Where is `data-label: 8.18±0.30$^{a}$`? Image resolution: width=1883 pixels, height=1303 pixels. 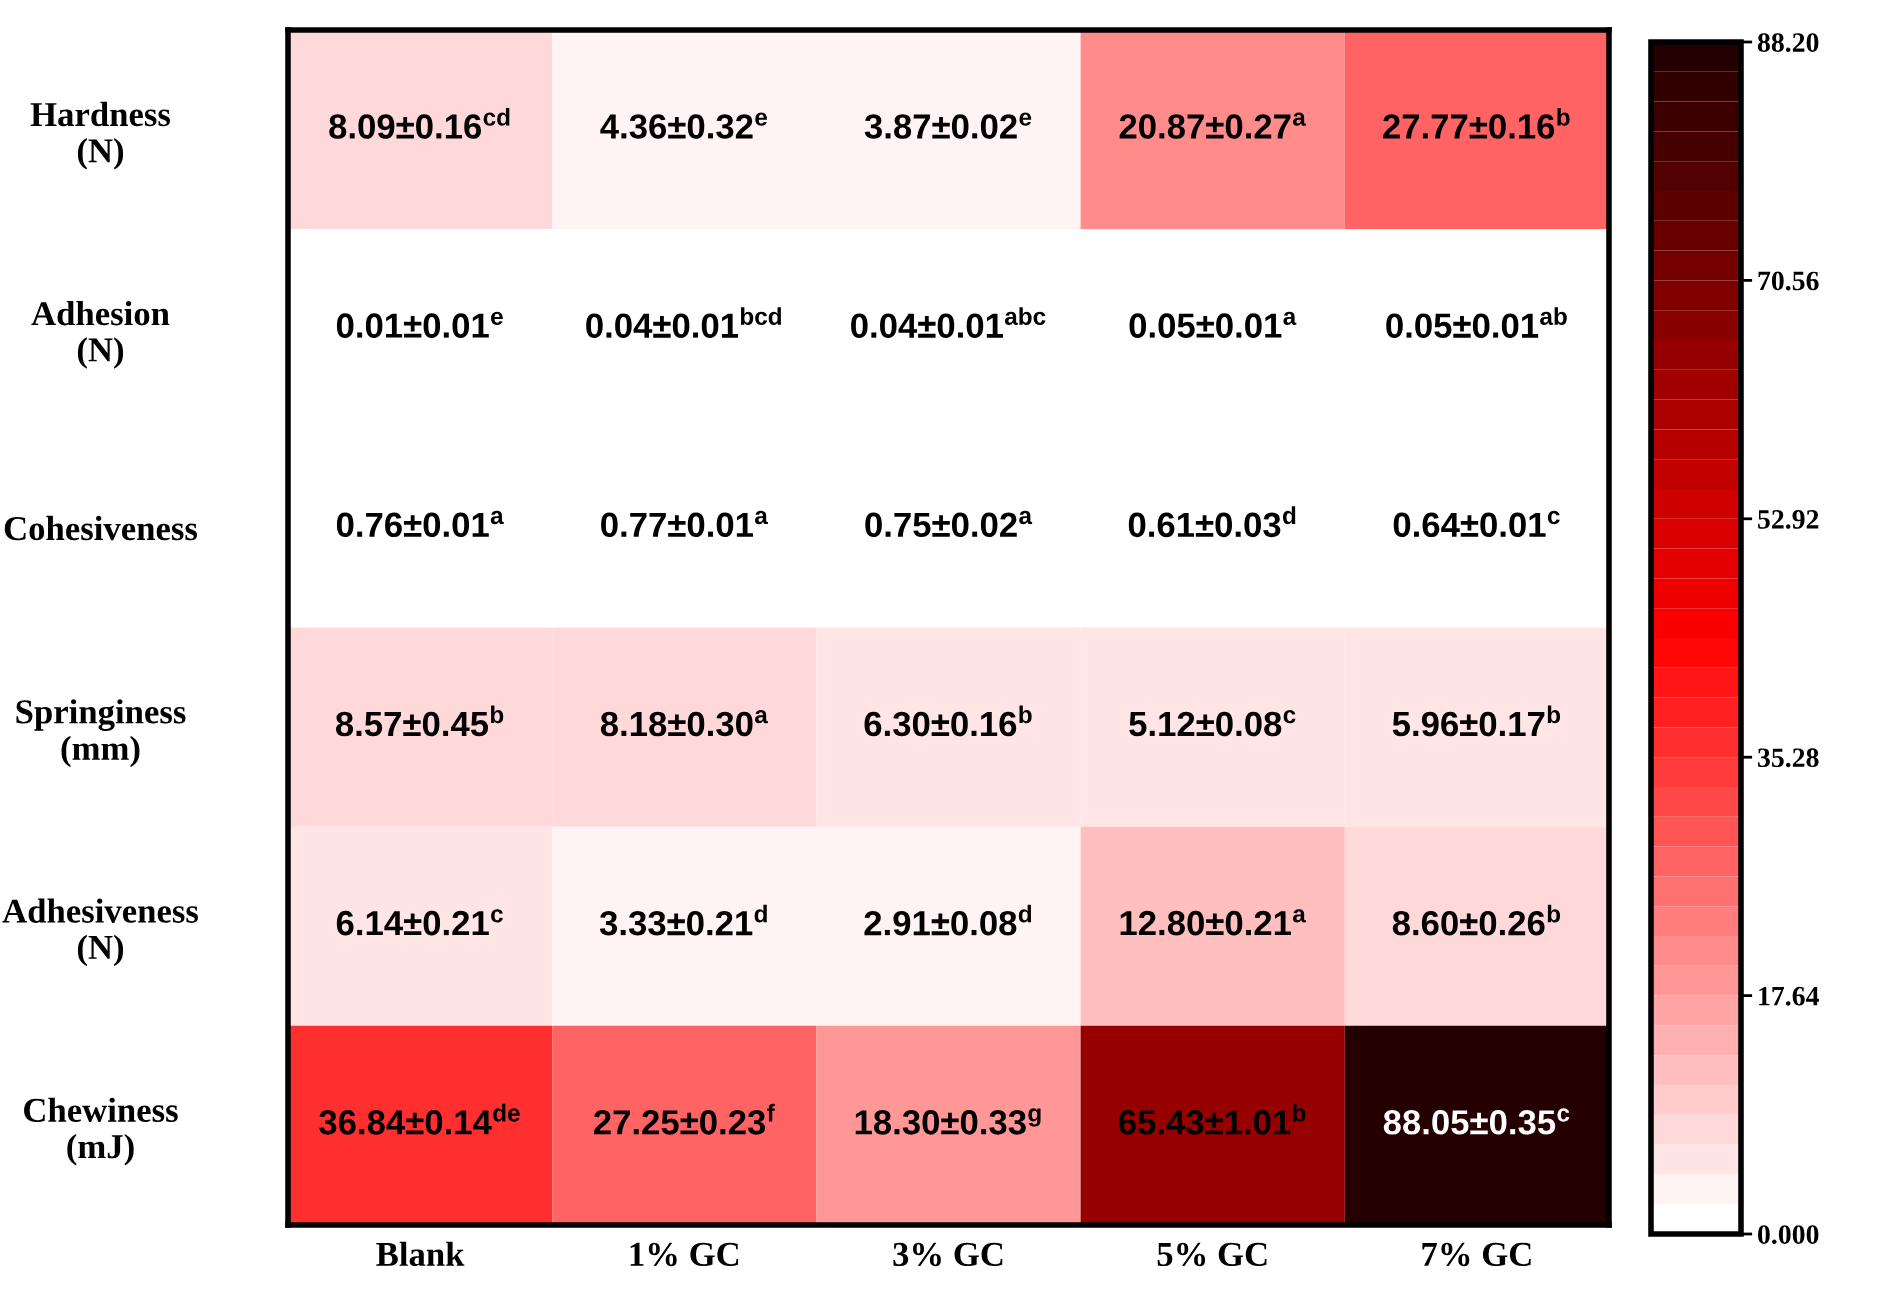
data-label: 8.18±0.30$^{a}$ is located at coordinates (684, 723).